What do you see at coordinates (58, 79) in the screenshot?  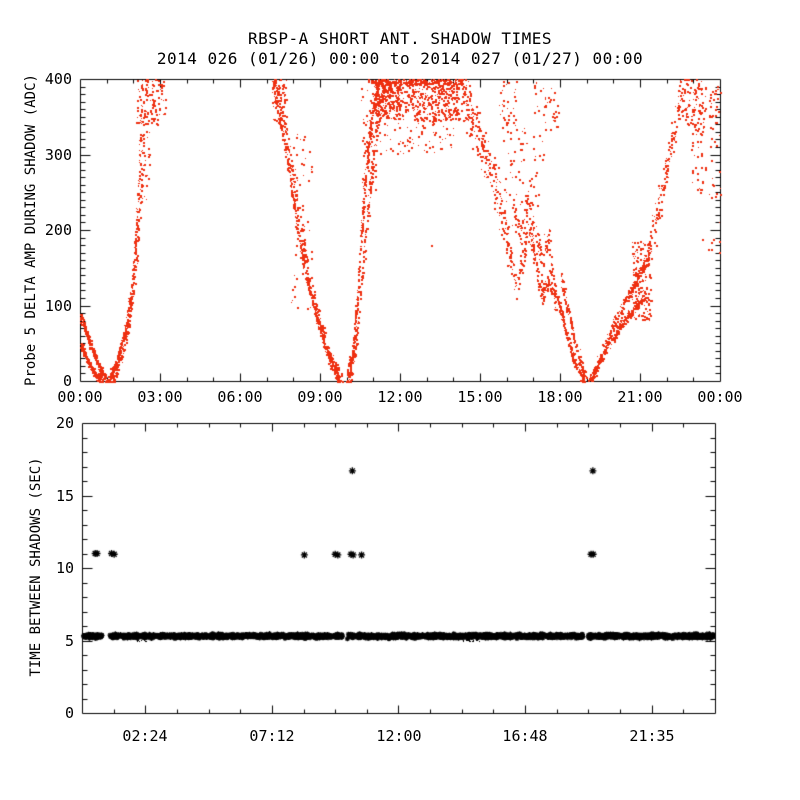 I see `top-y-tick-label: 400` at bounding box center [58, 79].